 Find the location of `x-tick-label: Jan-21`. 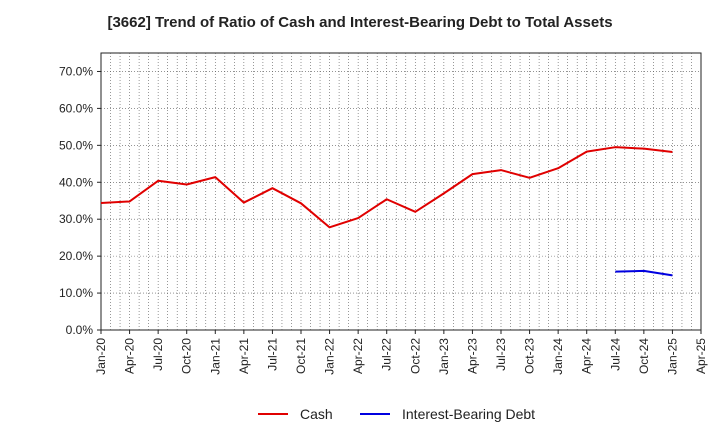

x-tick-label: Jan-21 is located at coordinates (215, 356).